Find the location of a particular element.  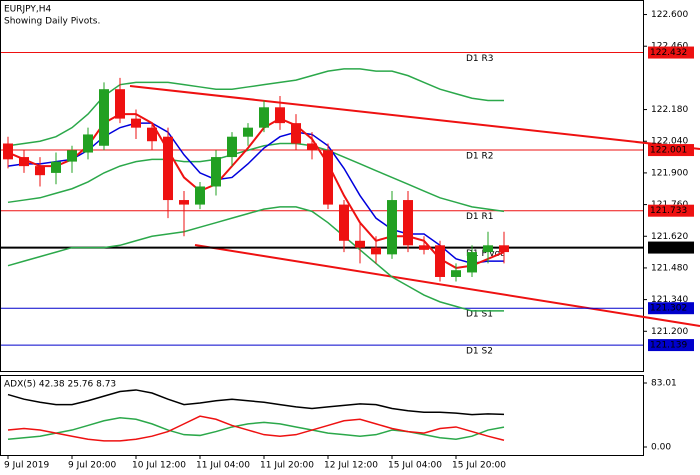

y-tick-label: 121.480 is located at coordinates (669, 268).